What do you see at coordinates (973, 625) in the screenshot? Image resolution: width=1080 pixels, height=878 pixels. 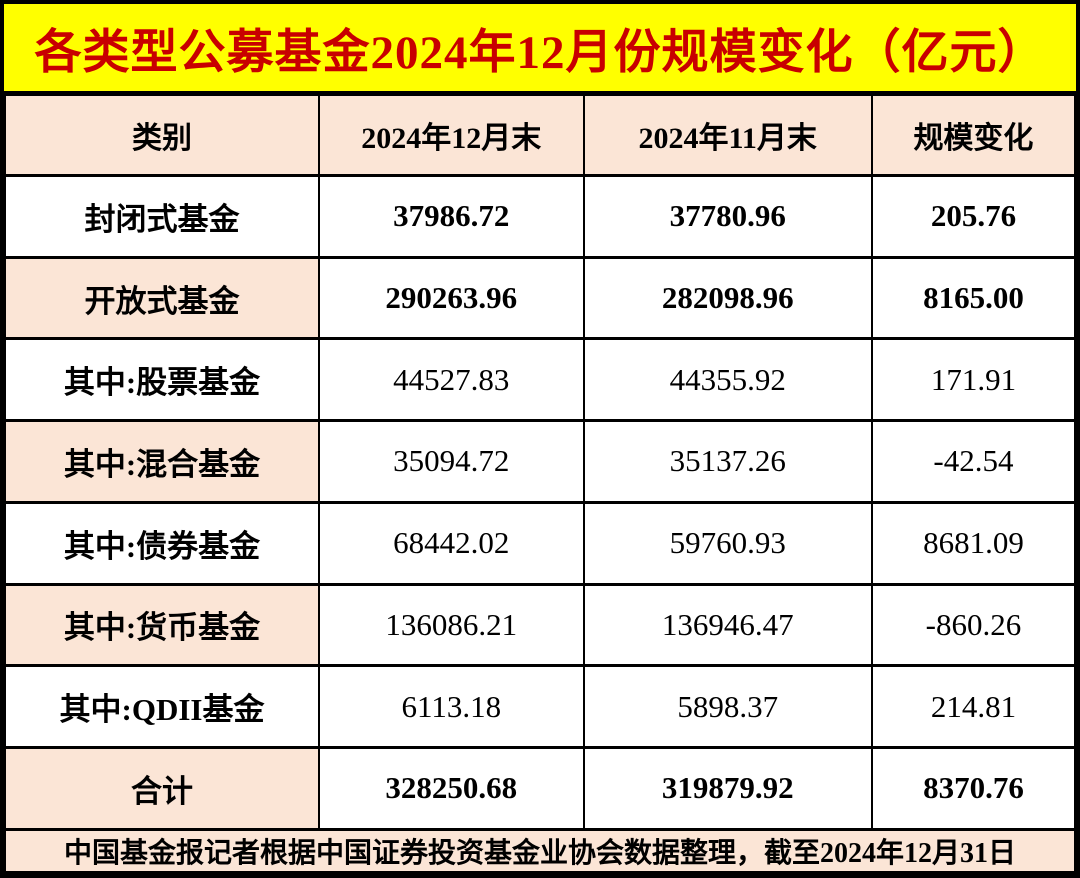 I see `value-change: -860.26` at bounding box center [973, 625].